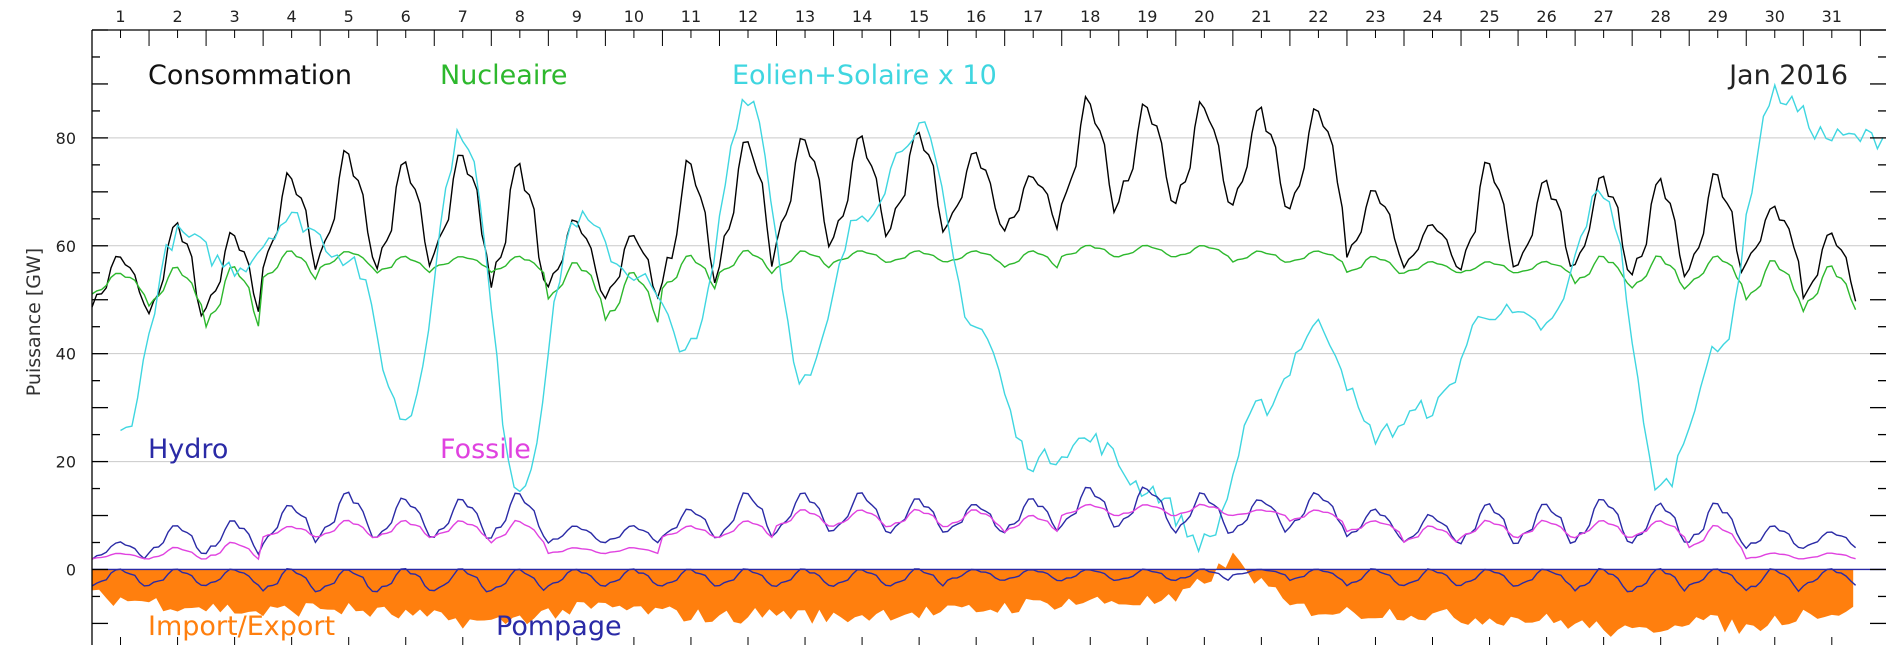  Describe the element at coordinates (864, 75) in the screenshot. I see `legend-eolien-solaire: Eolien+Solaire x 10` at that location.